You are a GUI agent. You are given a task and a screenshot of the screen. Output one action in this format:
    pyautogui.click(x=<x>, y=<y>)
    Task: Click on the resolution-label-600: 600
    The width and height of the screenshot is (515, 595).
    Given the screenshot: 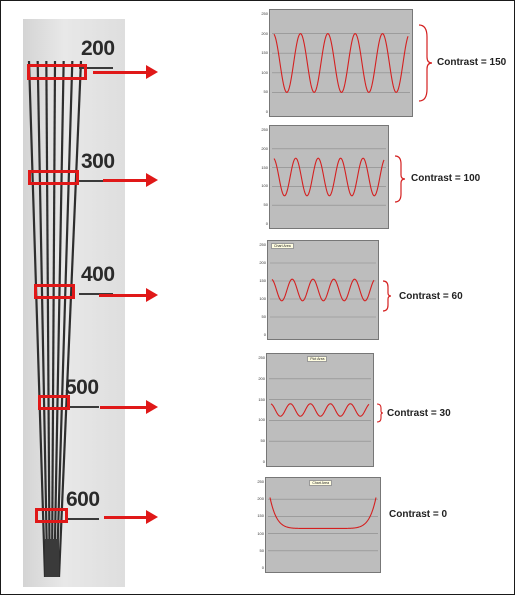 What is the action you would take?
    pyautogui.click(x=83, y=499)
    